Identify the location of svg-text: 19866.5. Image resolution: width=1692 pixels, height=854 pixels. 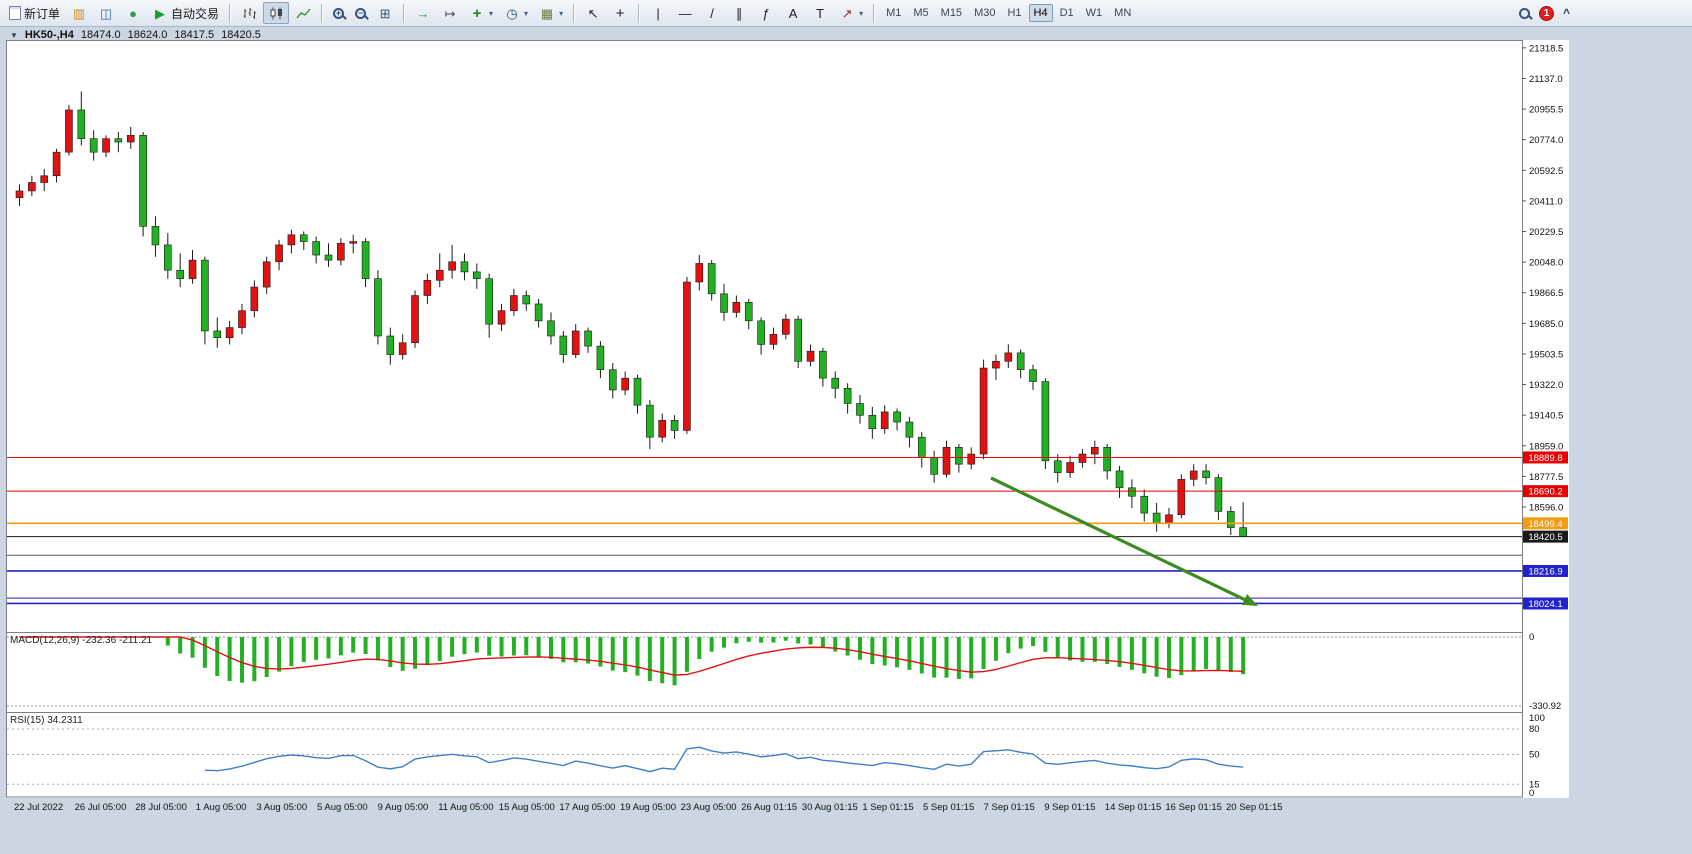
(1546, 293).